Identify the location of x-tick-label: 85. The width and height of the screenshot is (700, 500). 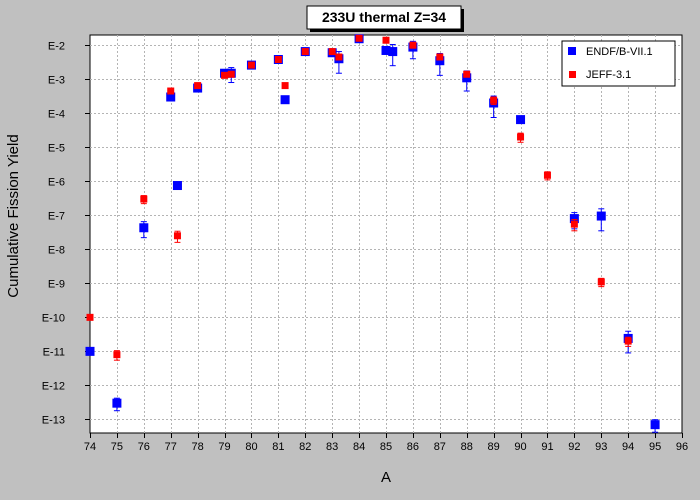
(386, 447).